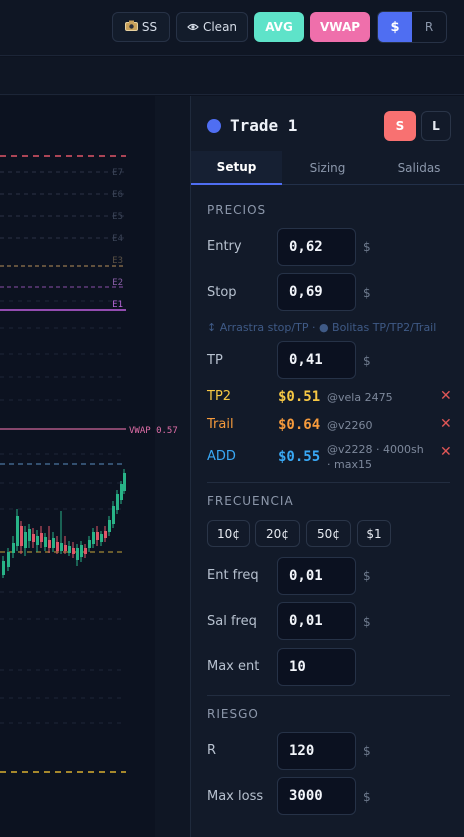 Image resolution: width=464 pixels, height=837 pixels. Describe the element at coordinates (446, 424) in the screenshot. I see `remove-trail-icon: ✕` at that location.